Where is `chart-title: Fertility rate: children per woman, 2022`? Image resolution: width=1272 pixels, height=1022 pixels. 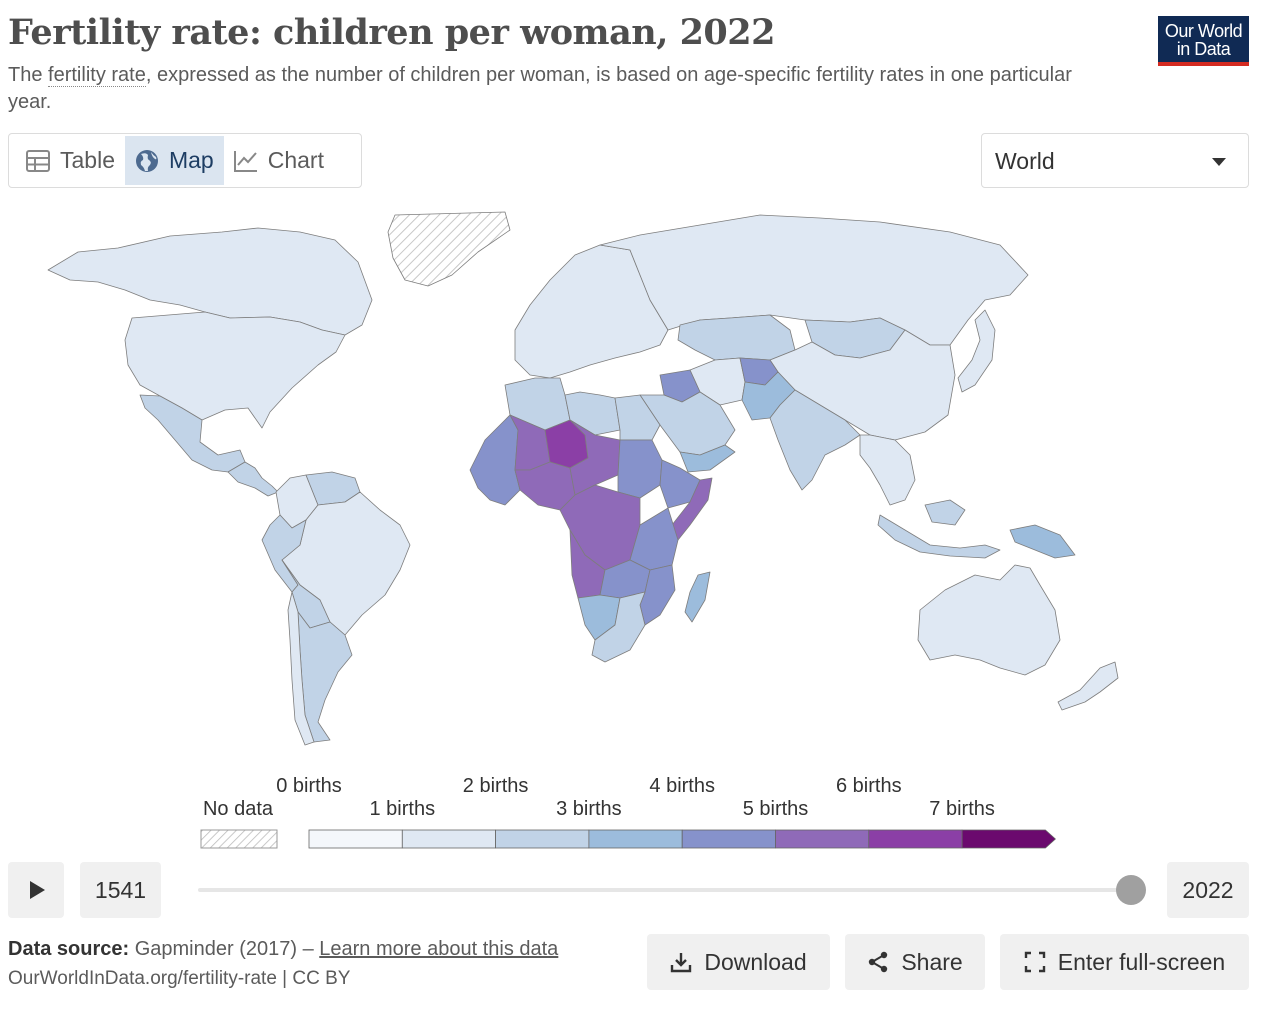
chart-title: Fertility rate: children per woman, 2022 is located at coordinates (392, 32).